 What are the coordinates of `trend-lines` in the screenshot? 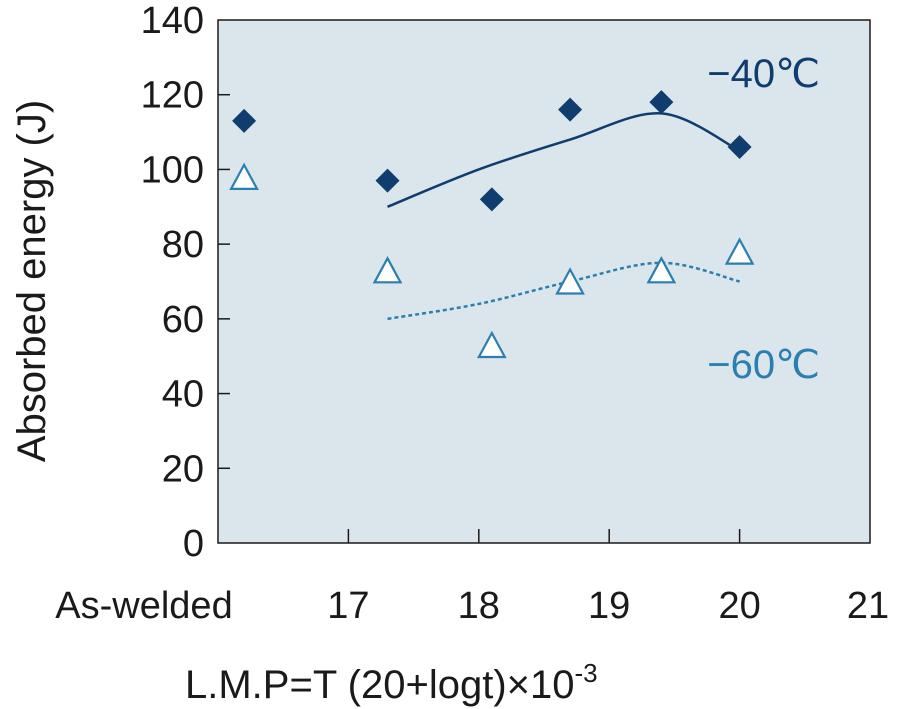 It's located at (564, 216).